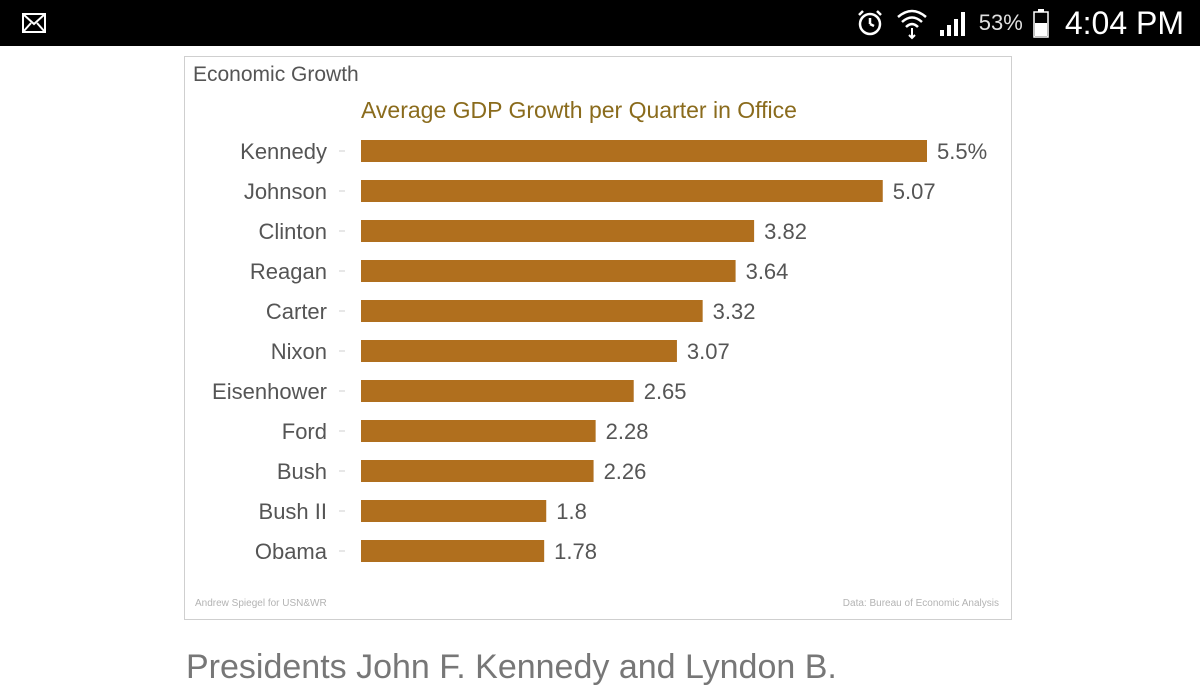 The width and height of the screenshot is (1200, 687). What do you see at coordinates (962, 151) in the screenshot?
I see `value-label: 5.5%` at bounding box center [962, 151].